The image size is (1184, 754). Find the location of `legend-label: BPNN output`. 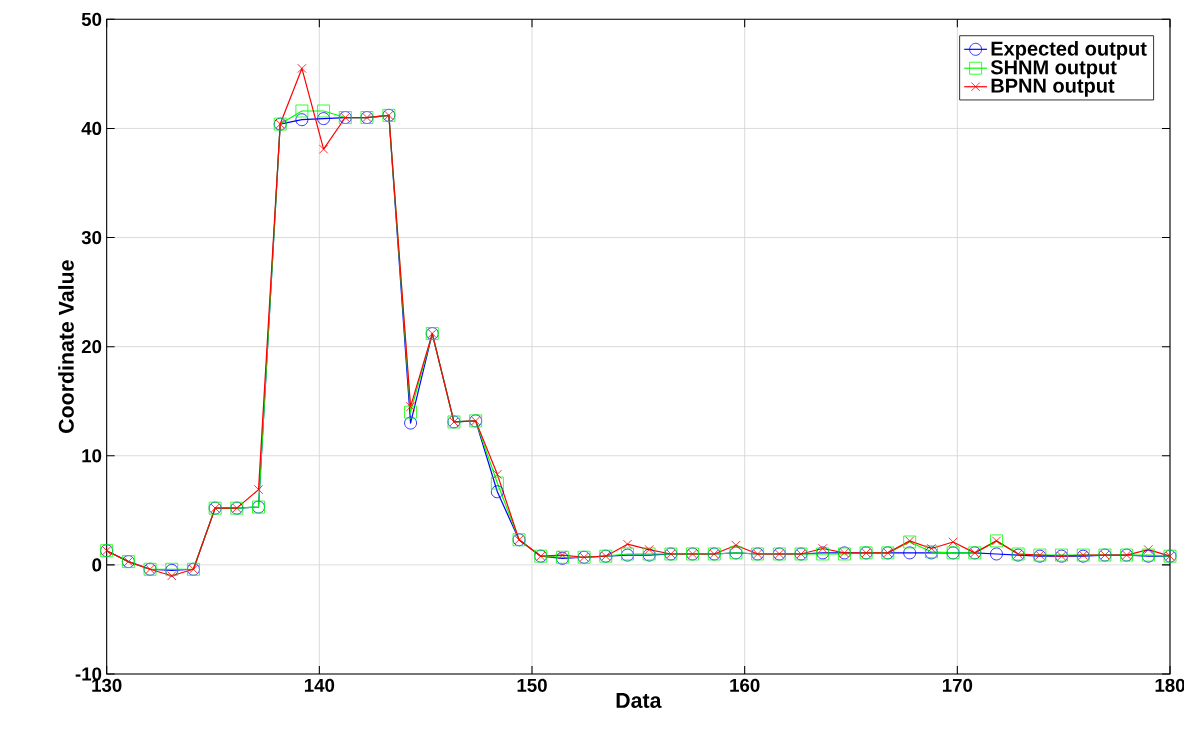

legend-label: BPNN output is located at coordinates (1053, 87).